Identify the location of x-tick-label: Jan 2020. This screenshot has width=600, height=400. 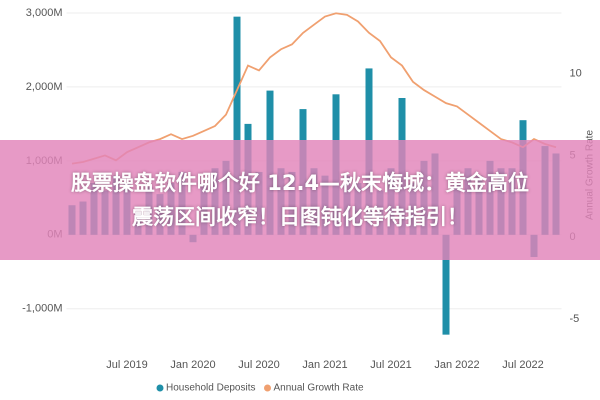
(192, 365).